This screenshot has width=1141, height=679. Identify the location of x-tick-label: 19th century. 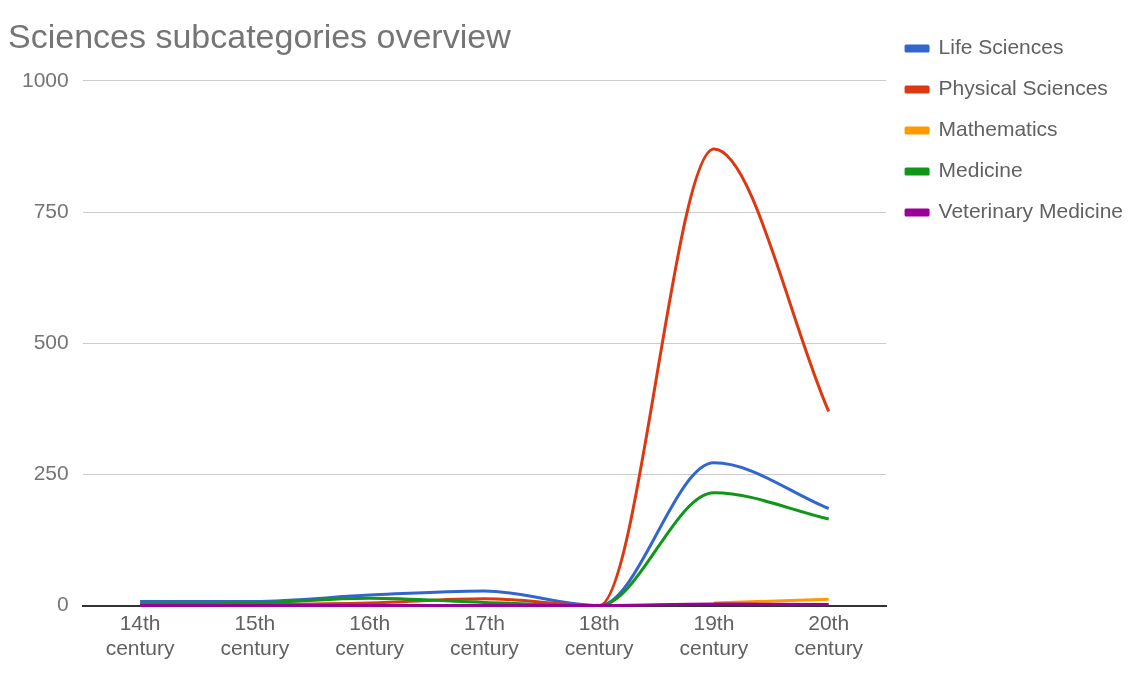
(714, 635).